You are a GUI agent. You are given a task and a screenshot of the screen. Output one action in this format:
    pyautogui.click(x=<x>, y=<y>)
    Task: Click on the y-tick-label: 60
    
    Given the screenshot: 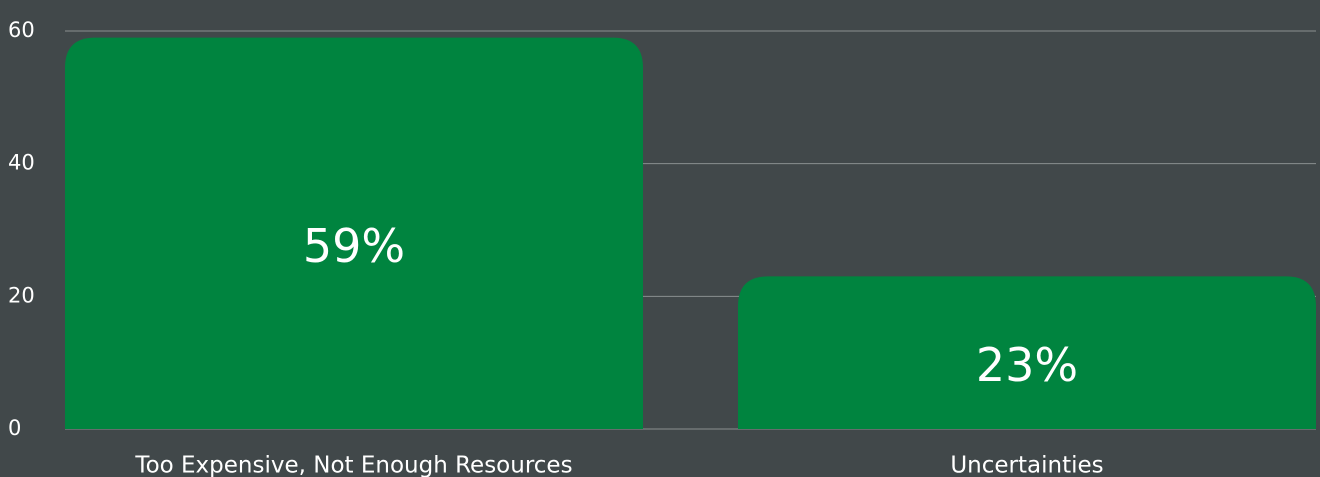 What is the action you would take?
    pyautogui.click(x=21, y=30)
    